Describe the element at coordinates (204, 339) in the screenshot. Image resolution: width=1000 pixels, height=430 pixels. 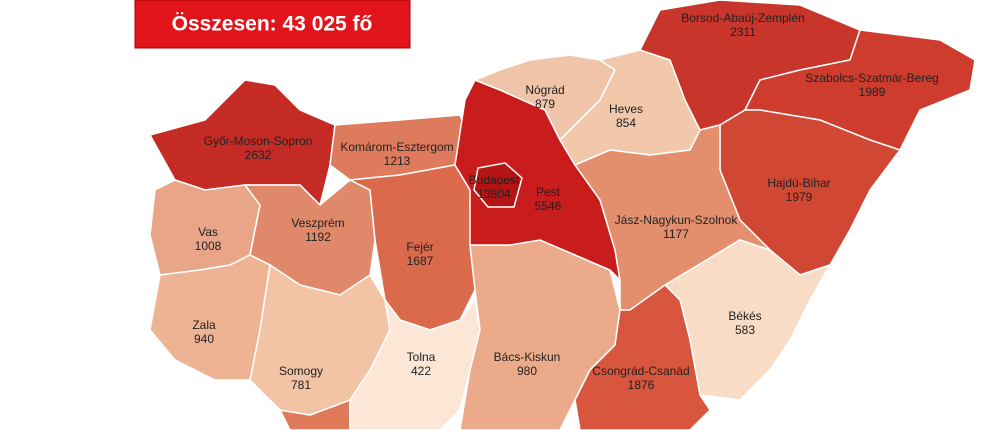
I see `county-value: 940` at that location.